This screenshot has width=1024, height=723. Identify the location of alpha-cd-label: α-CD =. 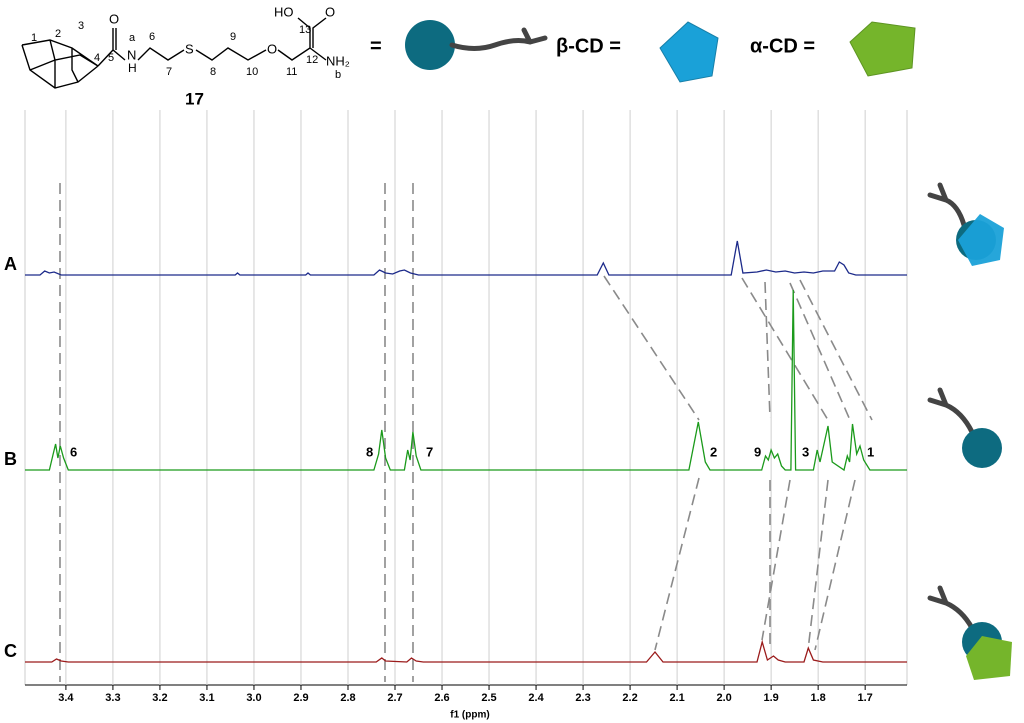
(782, 46).